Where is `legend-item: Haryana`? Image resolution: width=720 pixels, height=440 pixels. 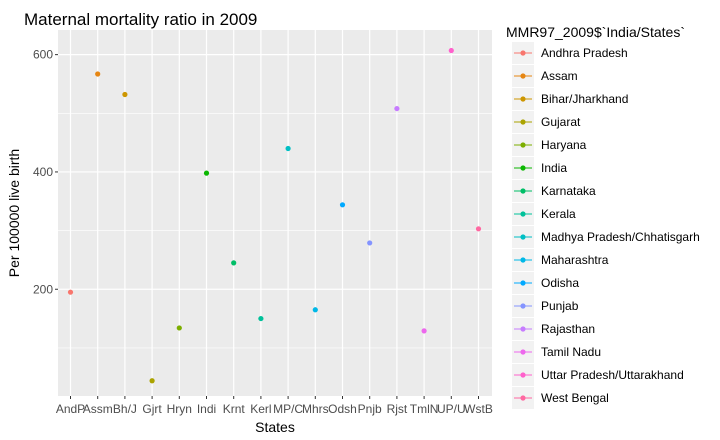
legend-item: Haryana is located at coordinates (549, 145).